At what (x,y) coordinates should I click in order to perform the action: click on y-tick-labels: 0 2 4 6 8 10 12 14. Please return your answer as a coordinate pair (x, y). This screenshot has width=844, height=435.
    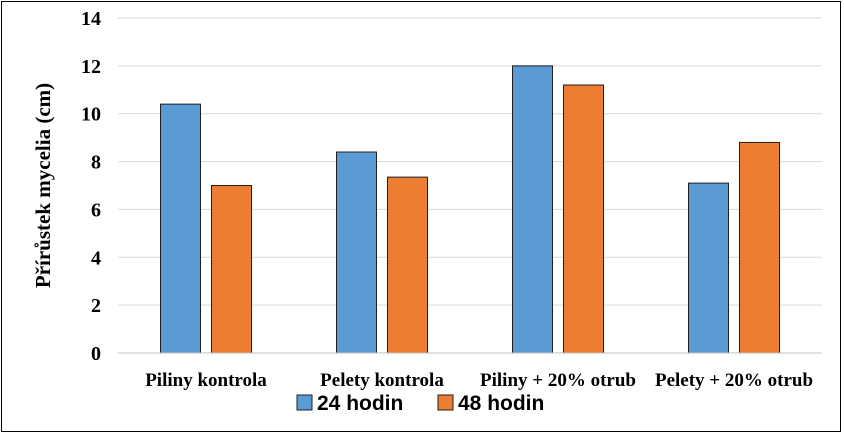
    Looking at the image, I should click on (91, 186).